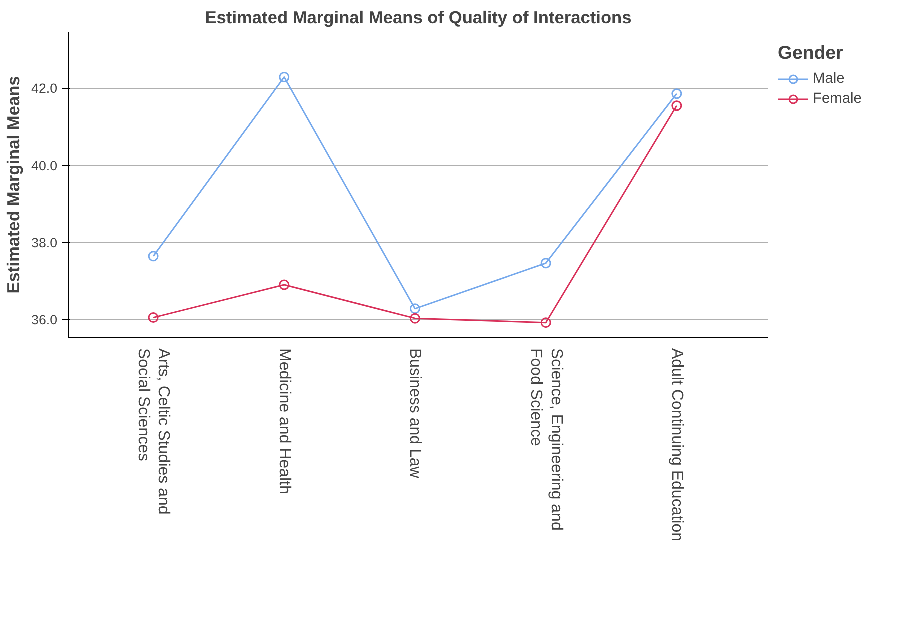 Image resolution: width=918 pixels, height=641 pixels. What do you see at coordinates (45, 320) in the screenshot?
I see `y-tick-label: 36.0` at bounding box center [45, 320].